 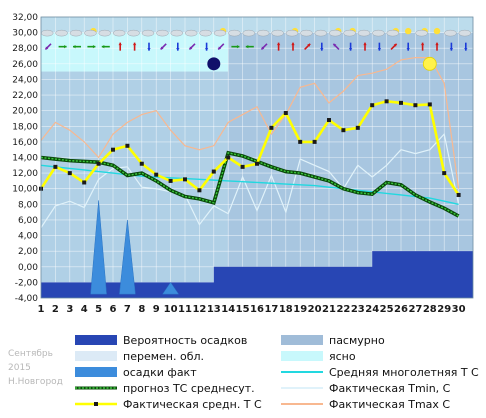 What do you see at coordinates (25, 18) in the screenshot?
I see `y-tick-label: 32,00` at bounding box center [25, 18].